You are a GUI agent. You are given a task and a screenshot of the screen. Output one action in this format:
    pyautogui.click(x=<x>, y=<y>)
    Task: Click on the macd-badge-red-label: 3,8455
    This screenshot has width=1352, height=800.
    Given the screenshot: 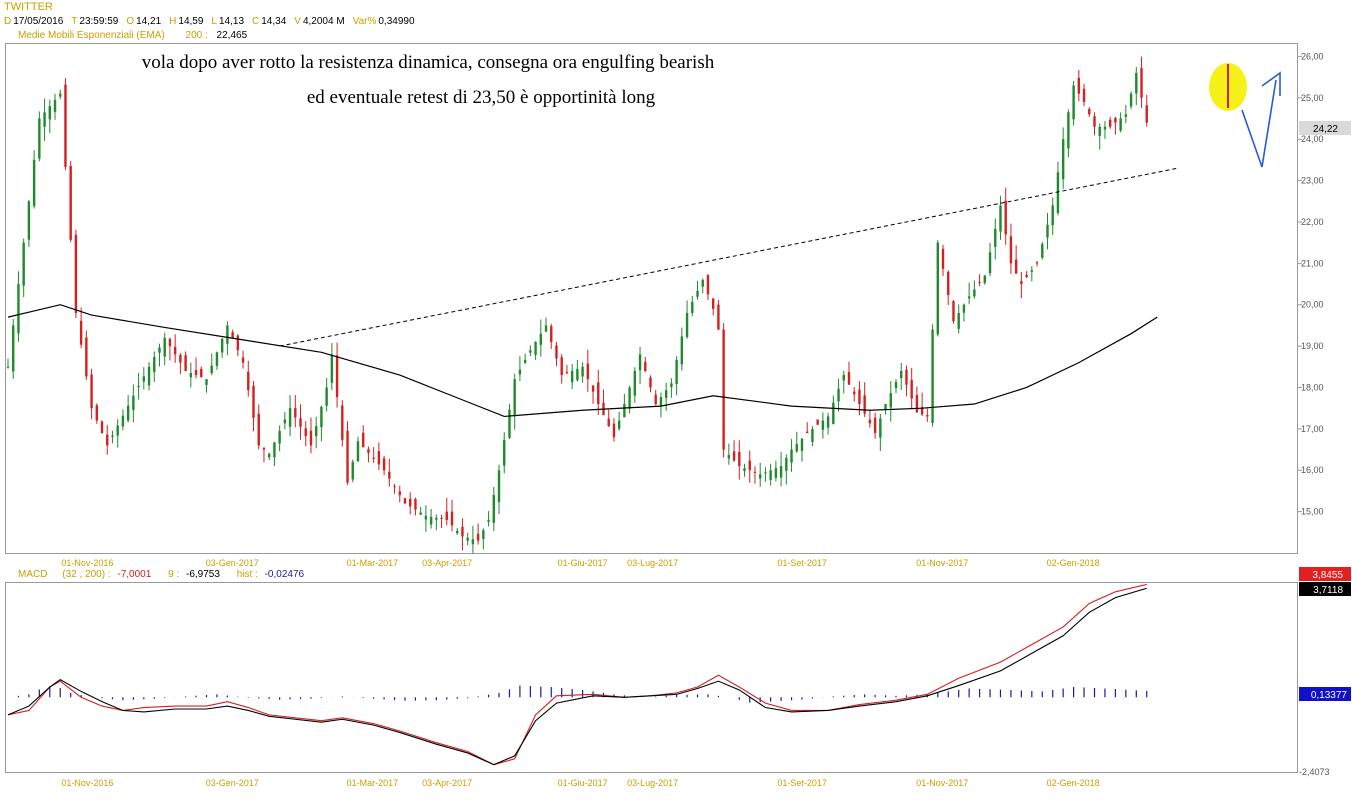 What is the action you would take?
    pyautogui.click(x=1327, y=575)
    